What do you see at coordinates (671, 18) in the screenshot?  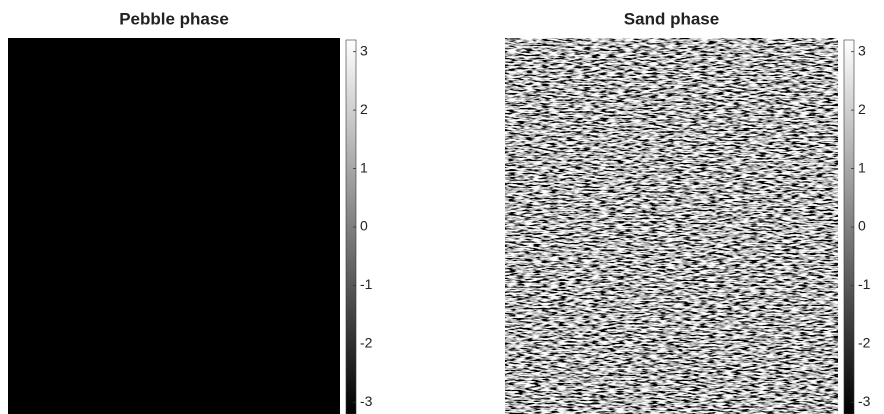 I see `chart-title: Sand phase` at bounding box center [671, 18].